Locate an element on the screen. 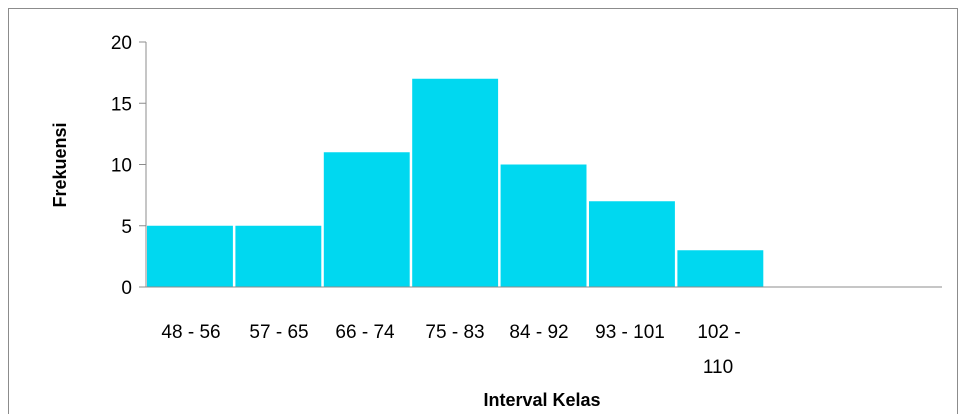  y-tick-label: 15 is located at coordinates (121, 104).